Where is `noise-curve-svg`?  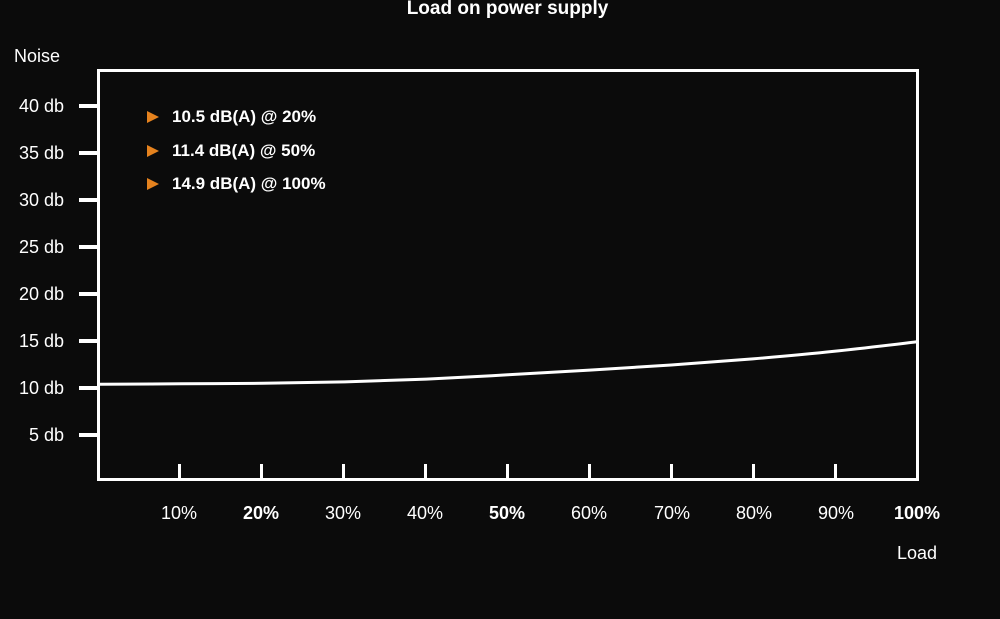
noise-curve-svg is located at coordinates (508, 363).